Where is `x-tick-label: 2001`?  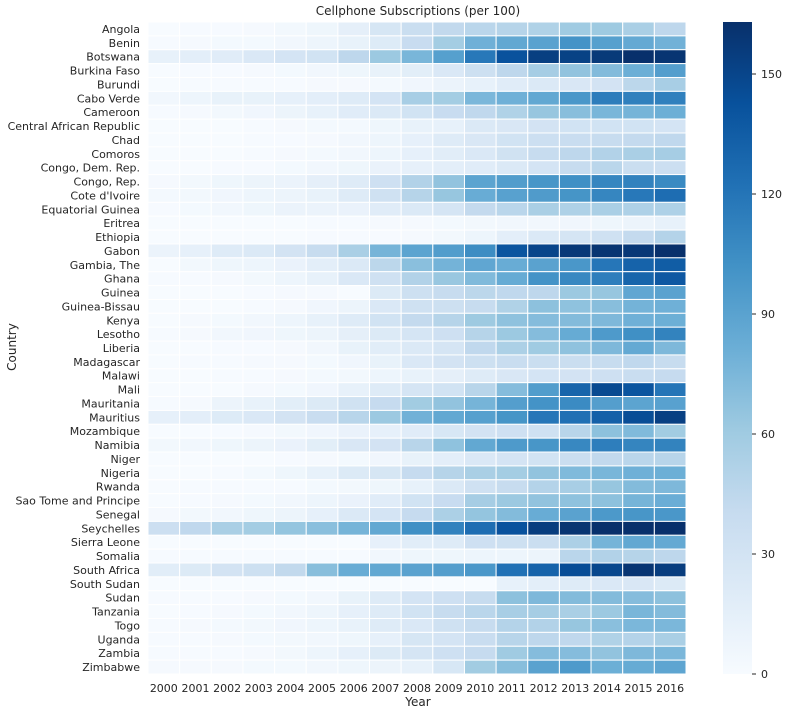
x-tick-label: 2001 is located at coordinates (195, 688).